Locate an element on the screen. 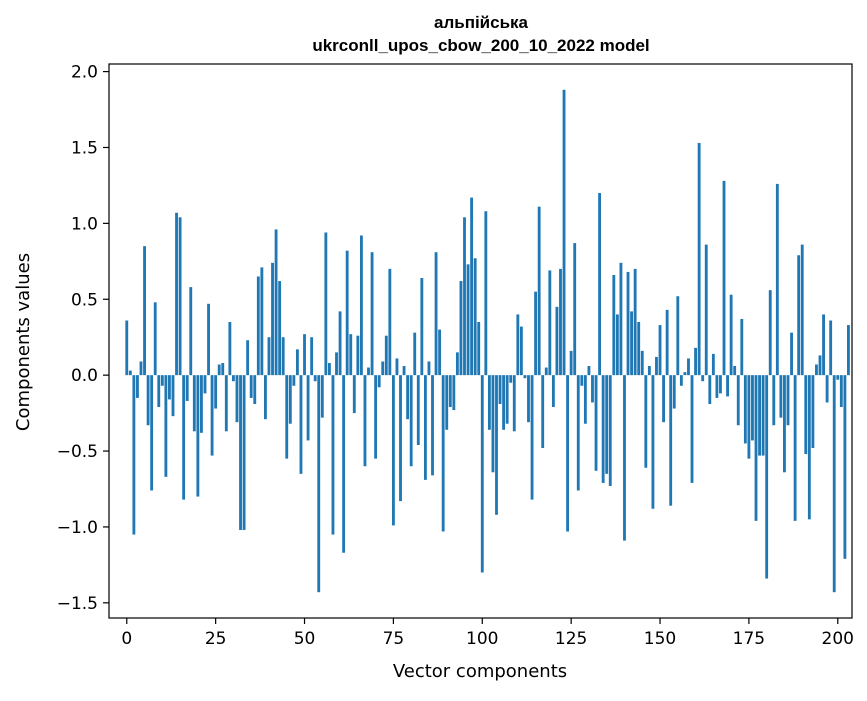 Image resolution: width=867 pixels, height=701 pixels. x-tick-label: 175 is located at coordinates (749, 639).